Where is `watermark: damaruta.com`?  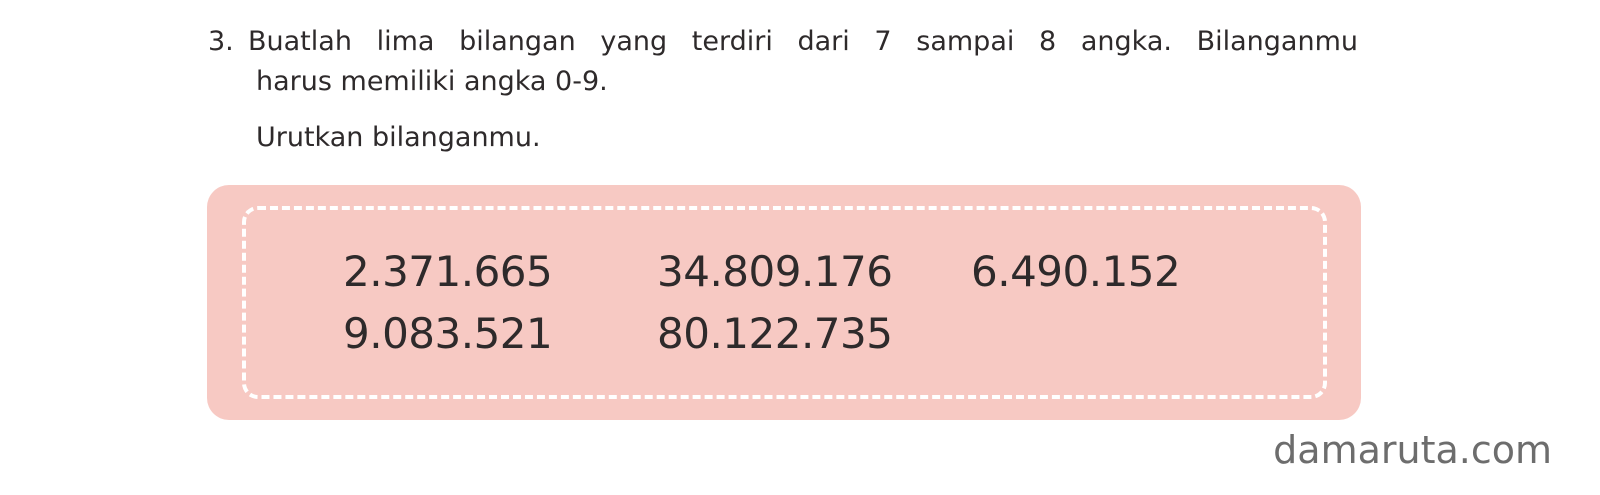 watermark: damaruta.com is located at coordinates (1412, 450).